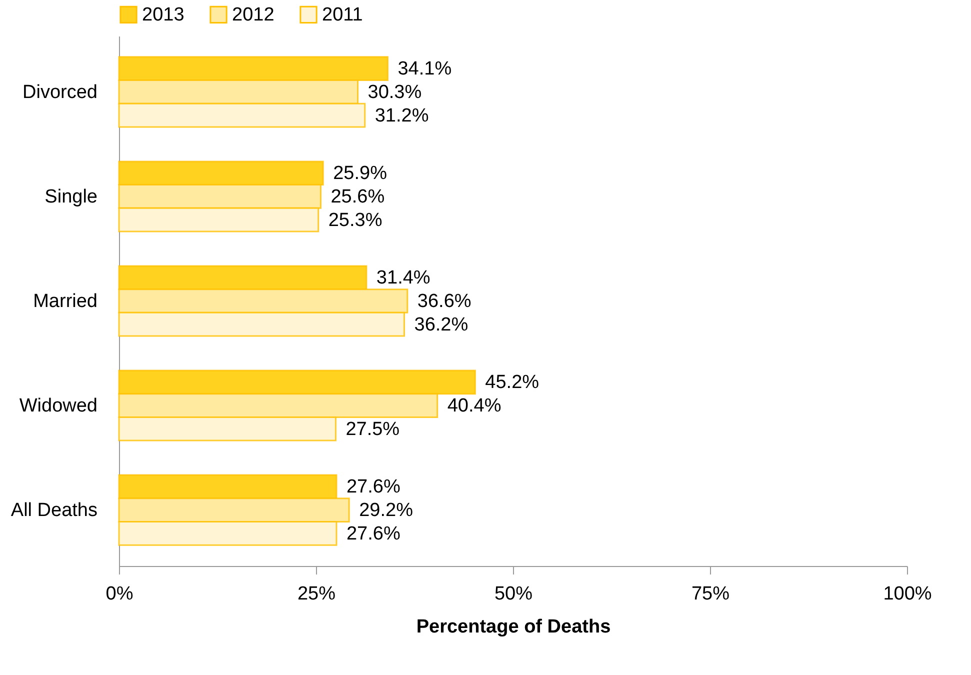  Describe the element at coordinates (58, 406) in the screenshot. I see `y-tick-label: Widowed` at that location.